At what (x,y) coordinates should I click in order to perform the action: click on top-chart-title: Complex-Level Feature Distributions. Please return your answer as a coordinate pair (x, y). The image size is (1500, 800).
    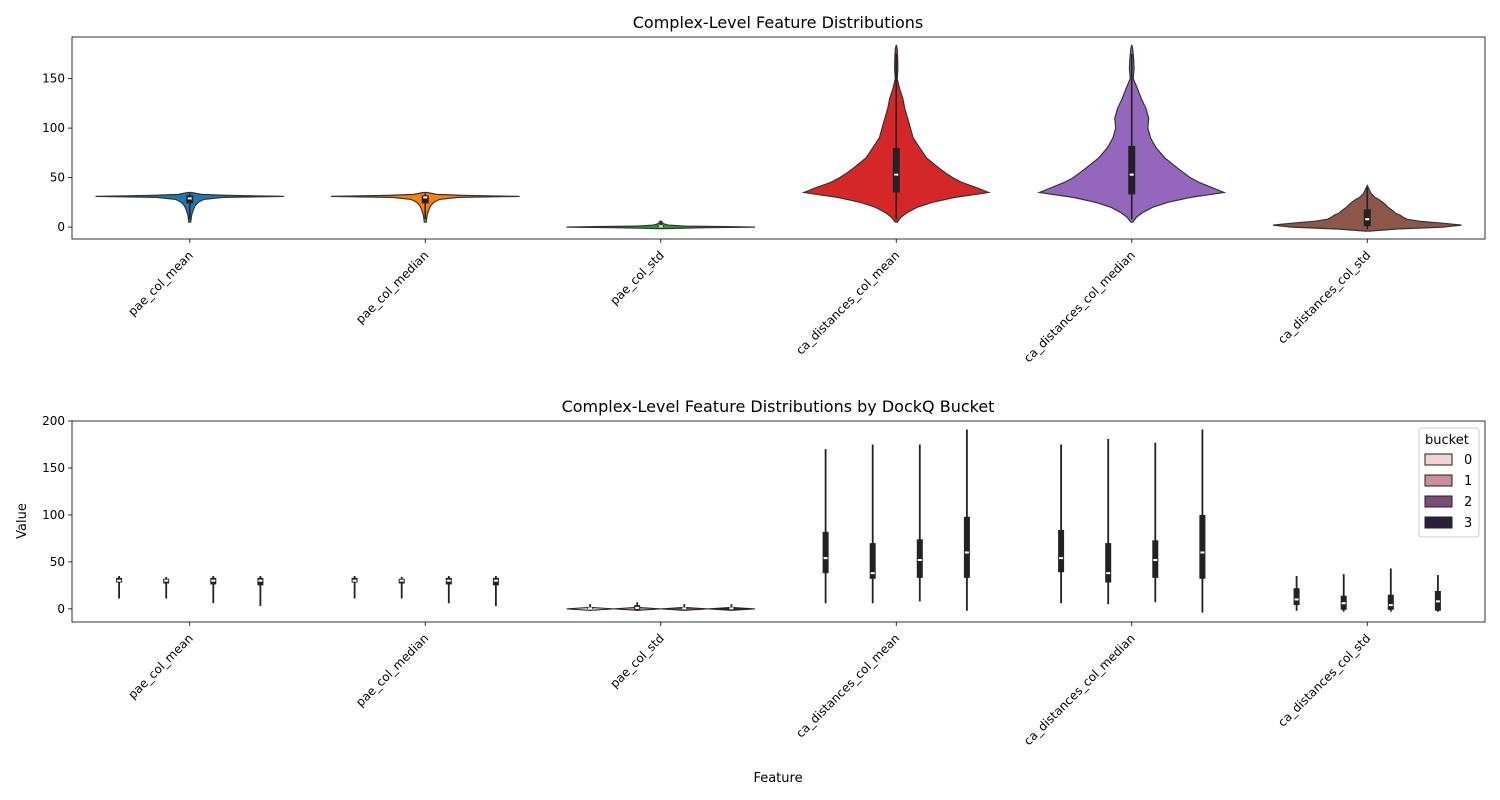
    Looking at the image, I should click on (778, 22).